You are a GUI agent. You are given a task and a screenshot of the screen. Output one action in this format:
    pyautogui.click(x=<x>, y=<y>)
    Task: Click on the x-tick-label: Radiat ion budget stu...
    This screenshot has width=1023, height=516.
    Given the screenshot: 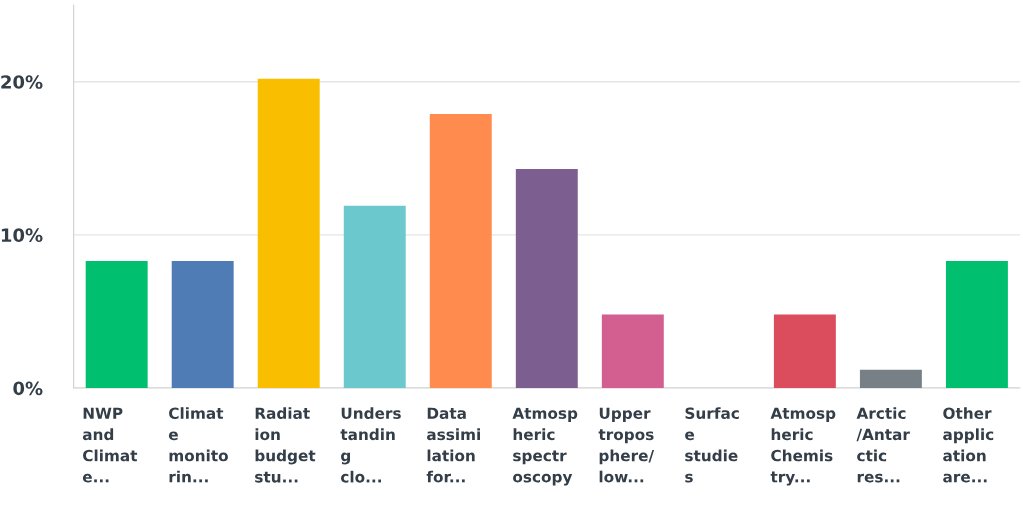 What is the action you would take?
    pyautogui.click(x=285, y=445)
    